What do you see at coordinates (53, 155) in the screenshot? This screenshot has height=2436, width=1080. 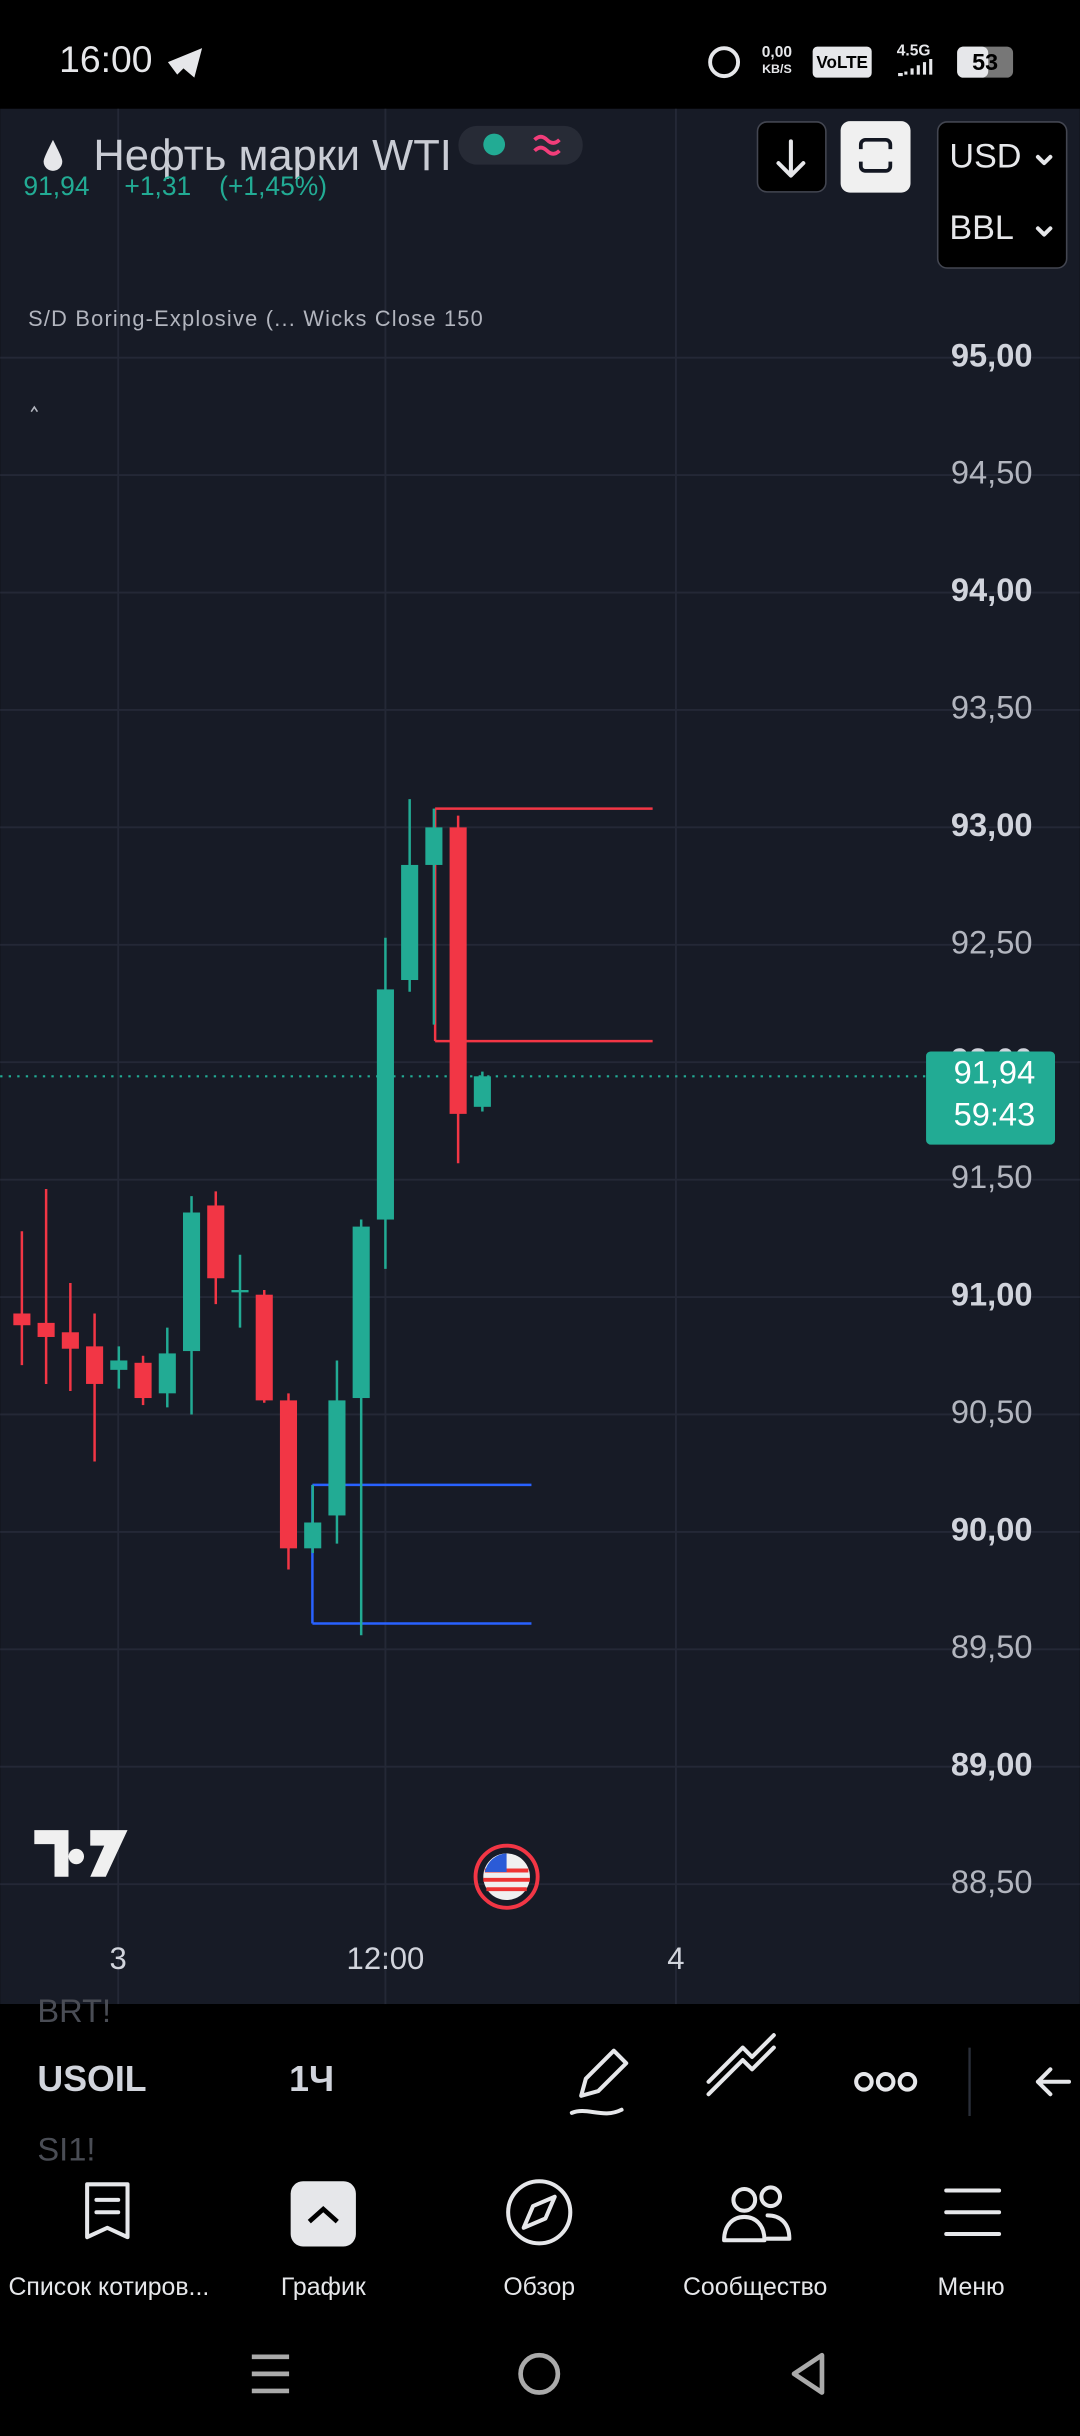 I see `oil-icon` at bounding box center [53, 155].